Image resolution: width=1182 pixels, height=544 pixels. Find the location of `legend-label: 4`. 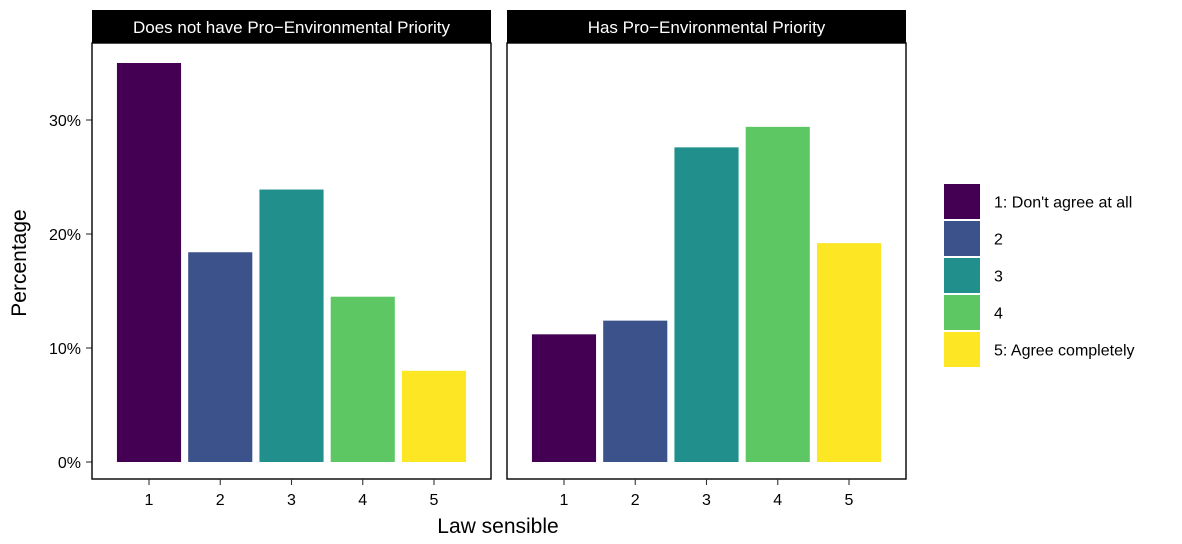

legend-label: 4 is located at coordinates (998, 314).